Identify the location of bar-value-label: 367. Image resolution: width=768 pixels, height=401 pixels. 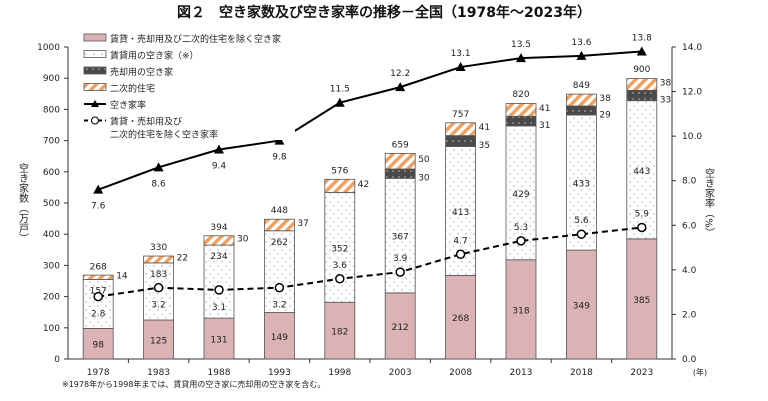
(400, 238).